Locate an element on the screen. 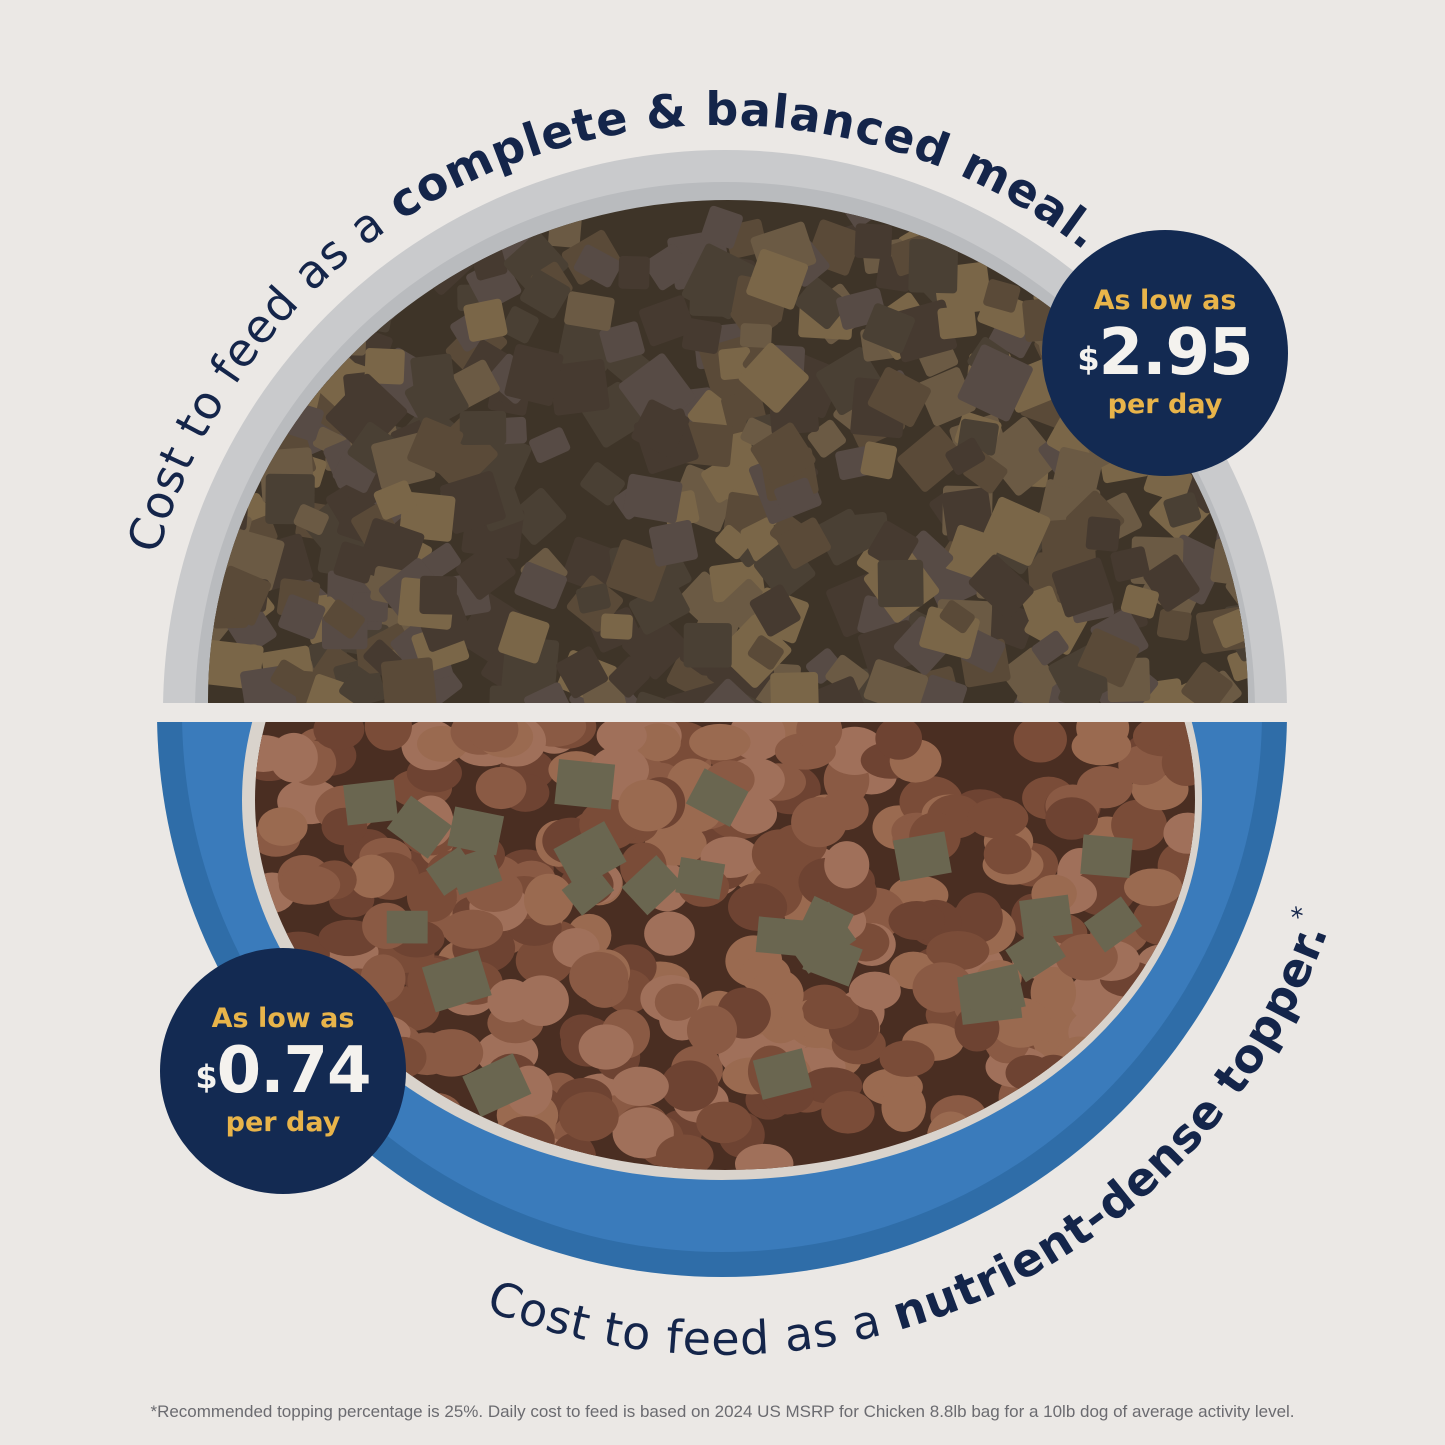 This screenshot has height=1445, width=1445. badge-unit: per day is located at coordinates (283, 1122).